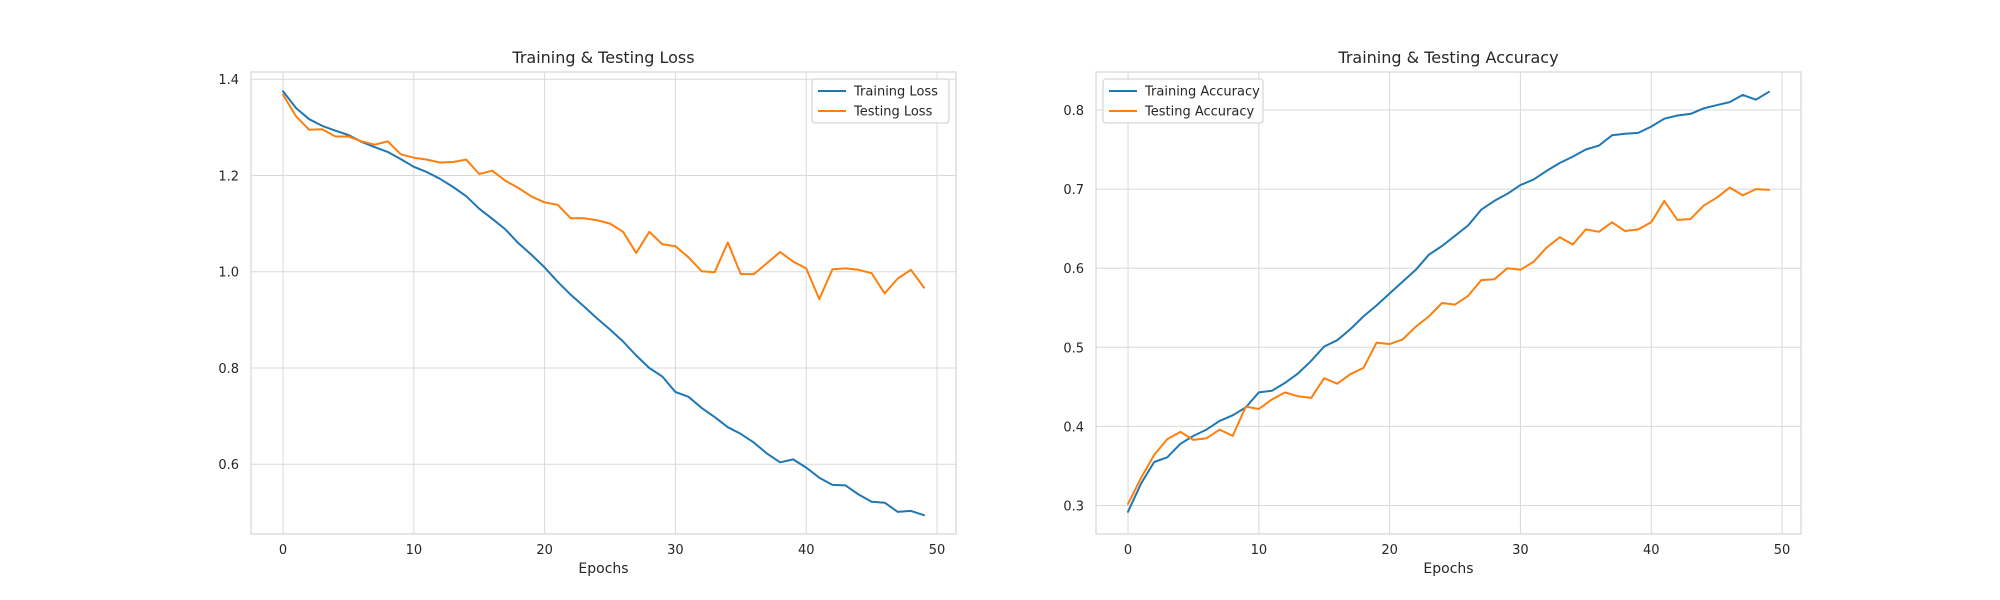 The width and height of the screenshot is (2000, 600). What do you see at coordinates (1199, 112) in the screenshot?
I see `legend-entry-testing-accuracy: Testing Accuracy` at bounding box center [1199, 112].